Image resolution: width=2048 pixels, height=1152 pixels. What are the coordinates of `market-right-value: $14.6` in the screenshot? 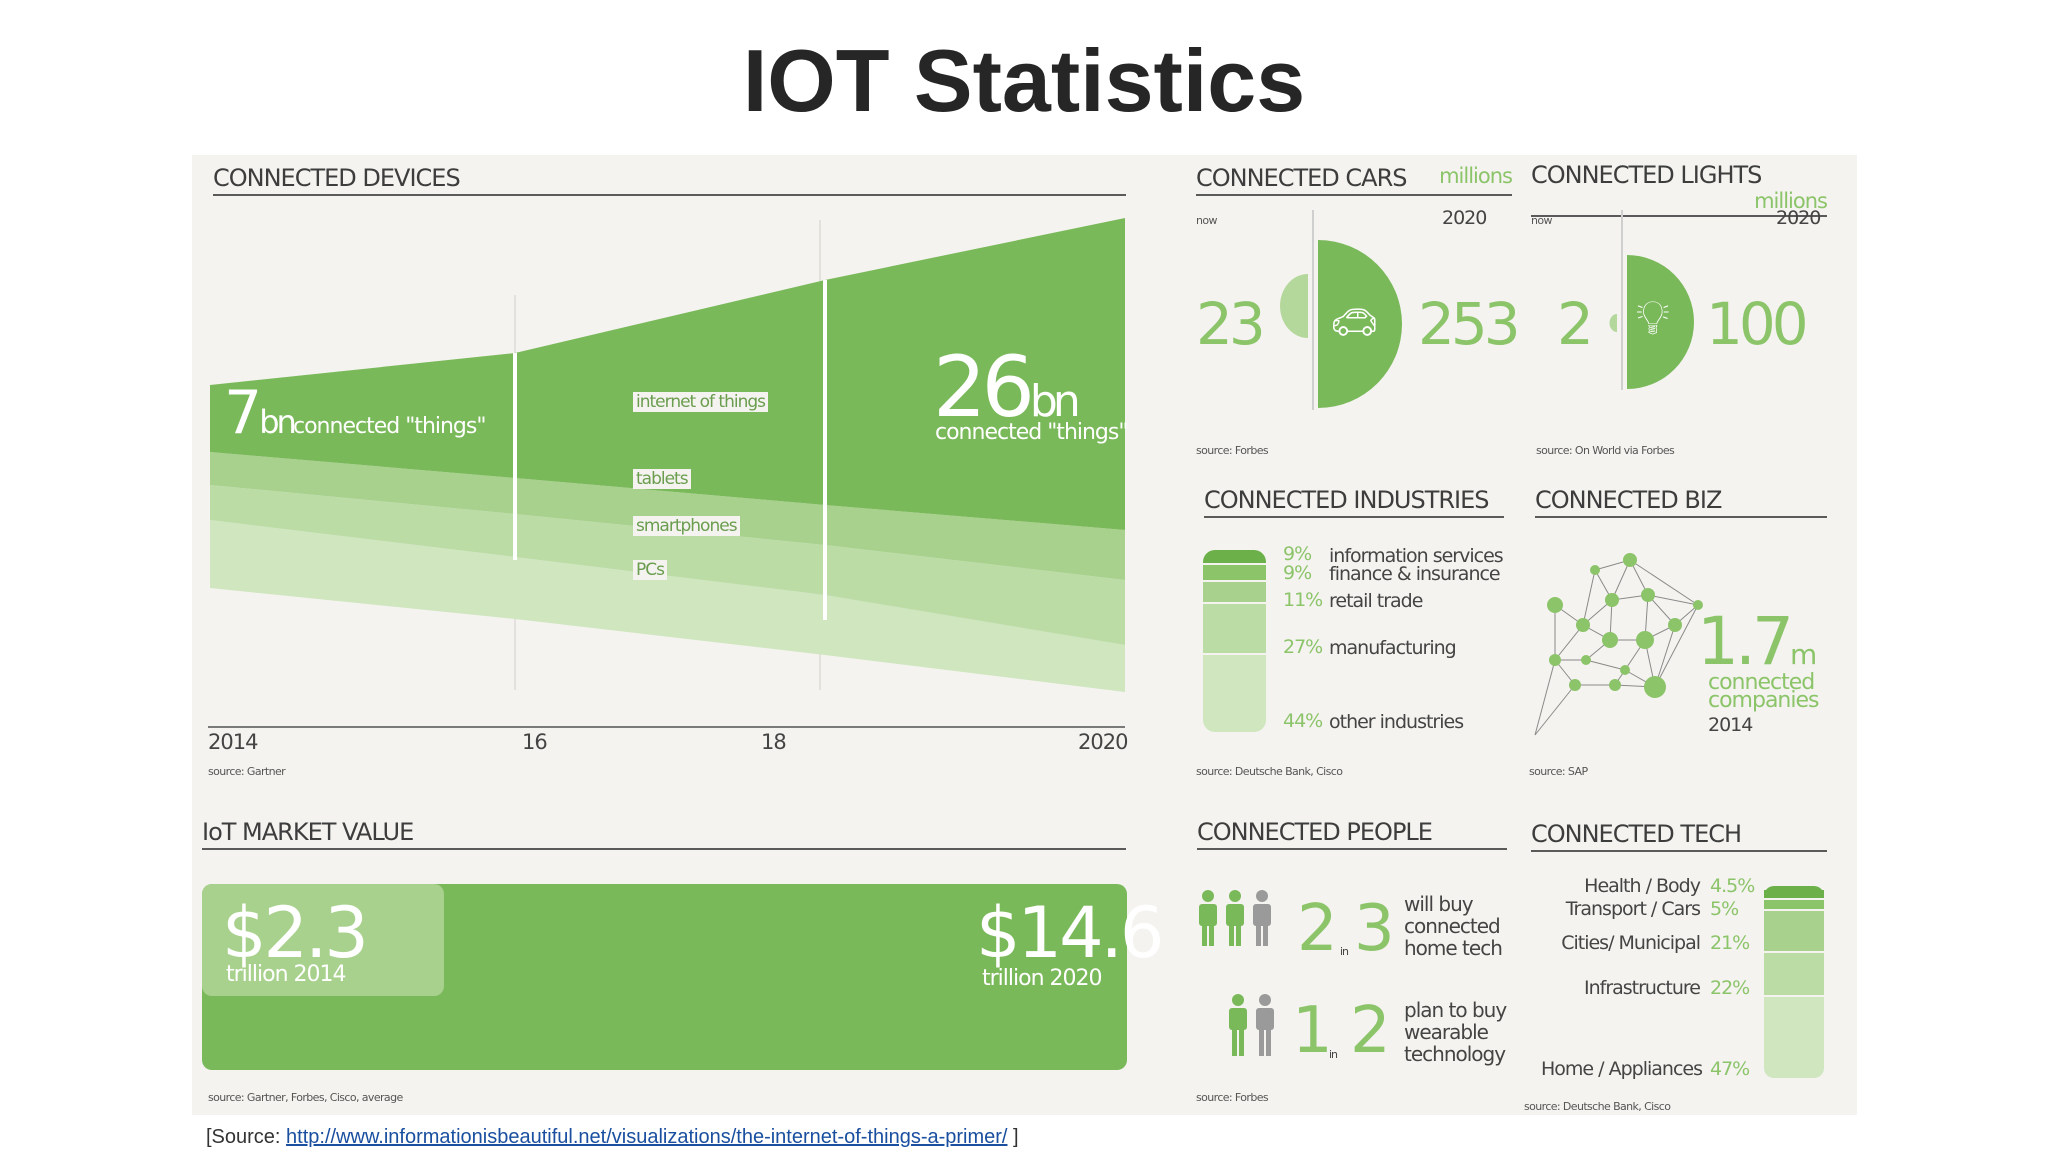 It's located at (1070, 933).